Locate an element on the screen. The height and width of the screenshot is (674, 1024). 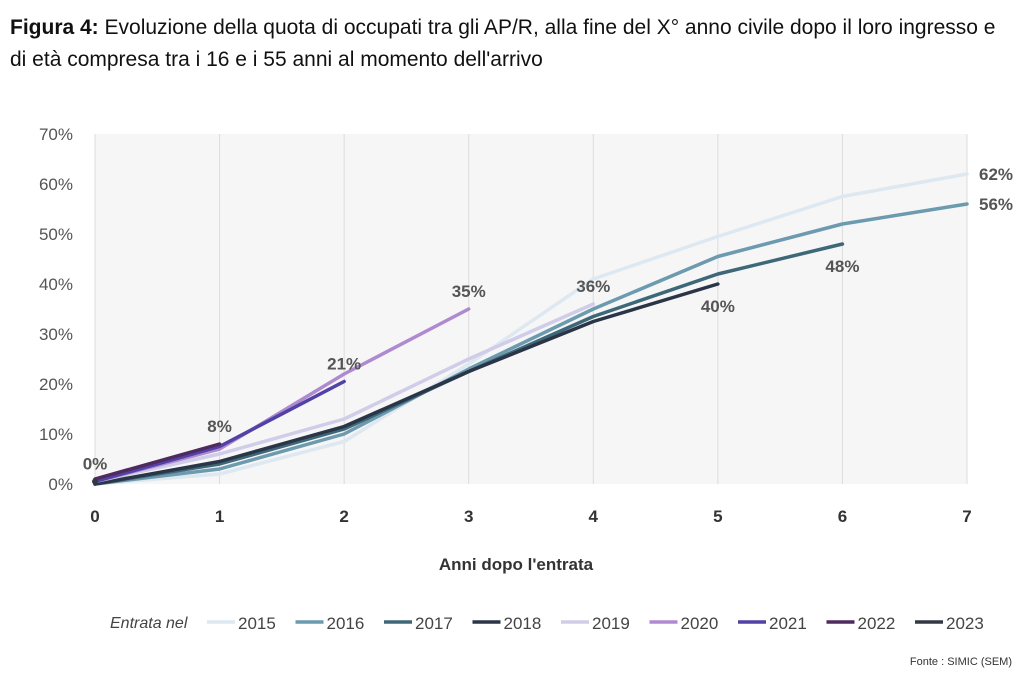
x-tick-label: 2 is located at coordinates (343, 516).